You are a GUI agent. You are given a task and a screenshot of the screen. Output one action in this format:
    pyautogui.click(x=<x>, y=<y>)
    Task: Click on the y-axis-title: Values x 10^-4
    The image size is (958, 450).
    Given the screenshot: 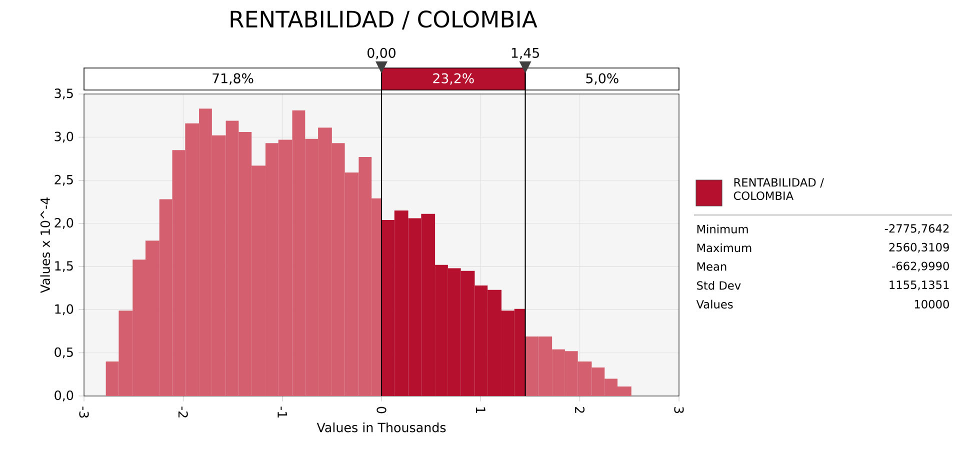 What is the action you would take?
    pyautogui.click(x=45, y=246)
    